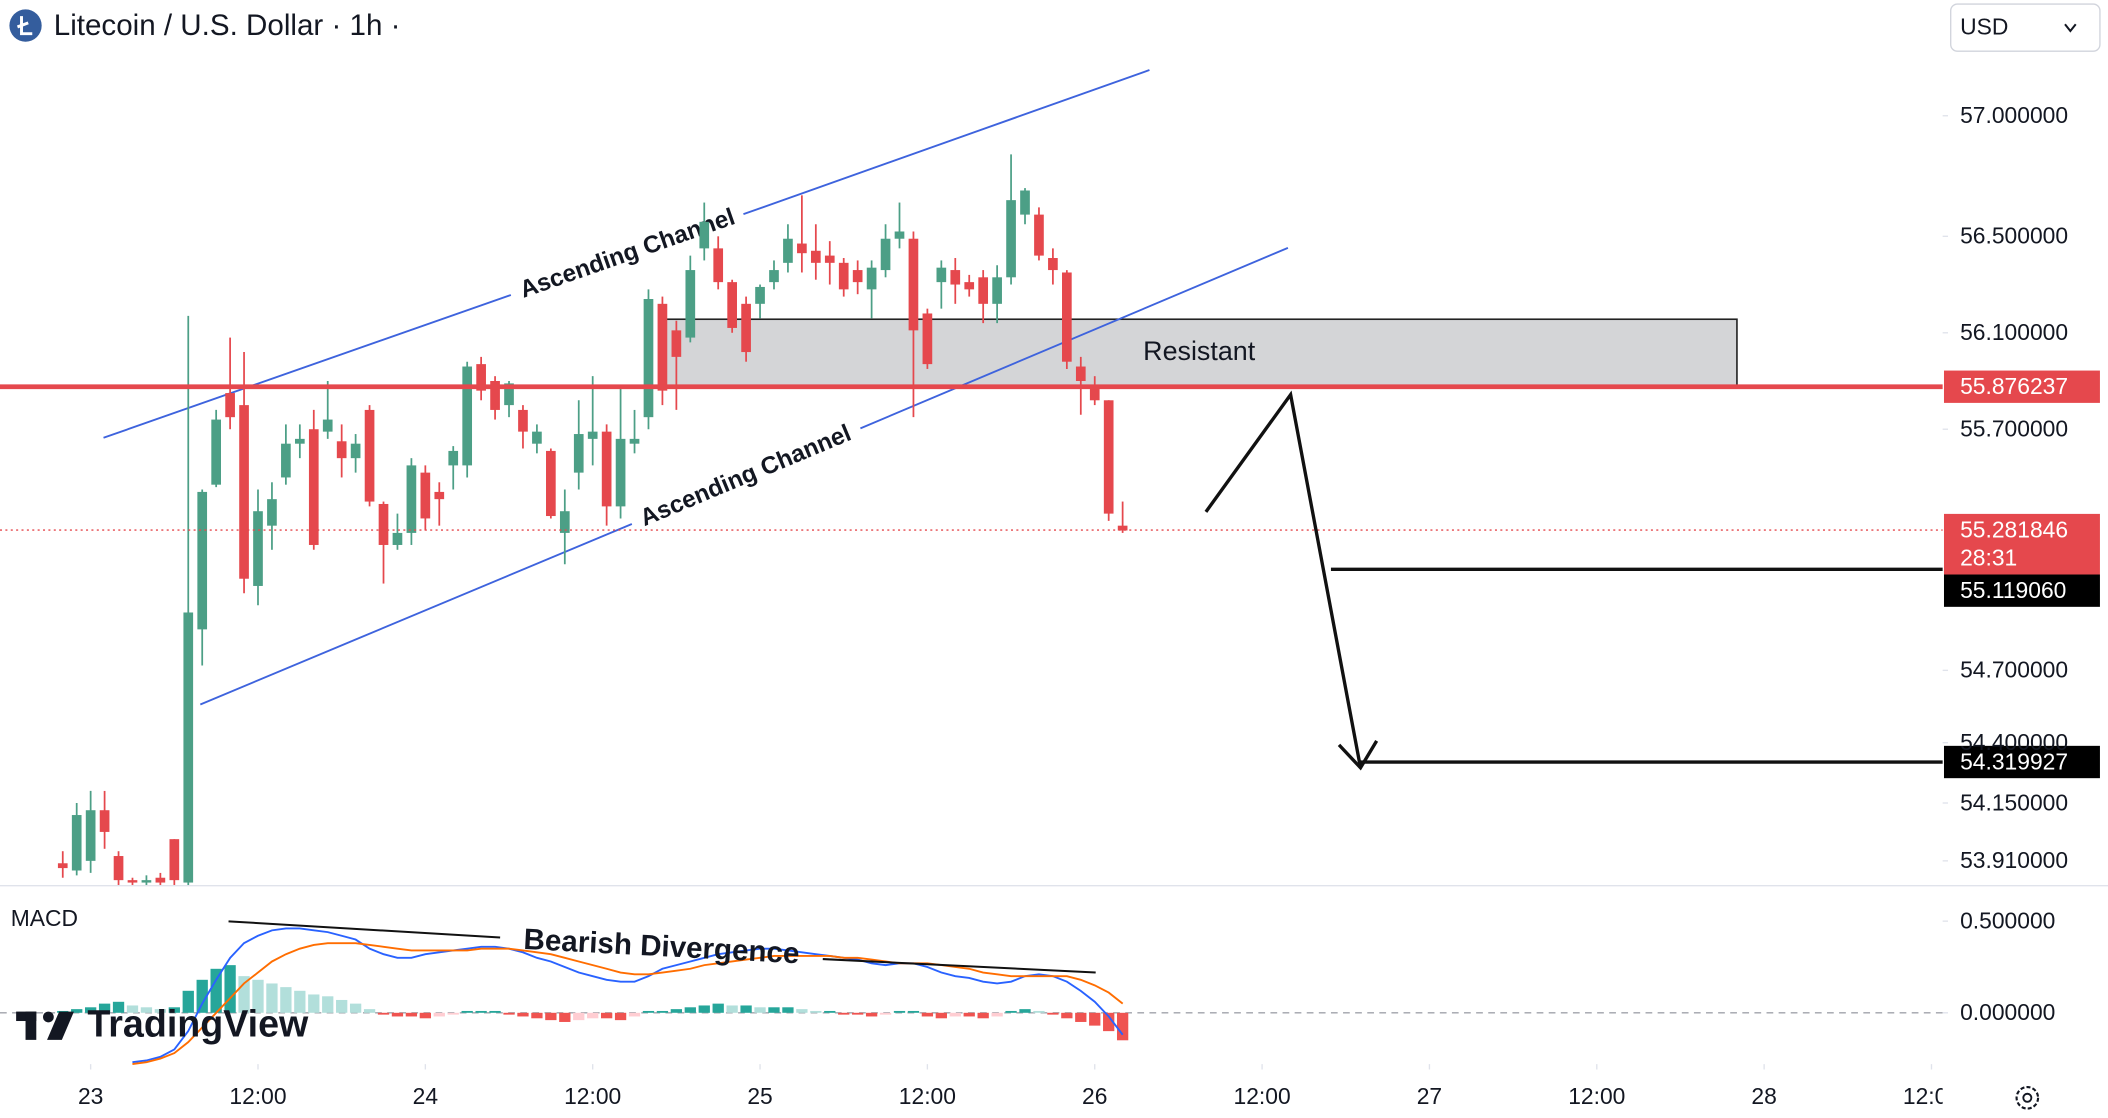 Image resolution: width=2108 pixels, height=1118 pixels. I want to click on coin-icon-glyph, so click(24, 26).